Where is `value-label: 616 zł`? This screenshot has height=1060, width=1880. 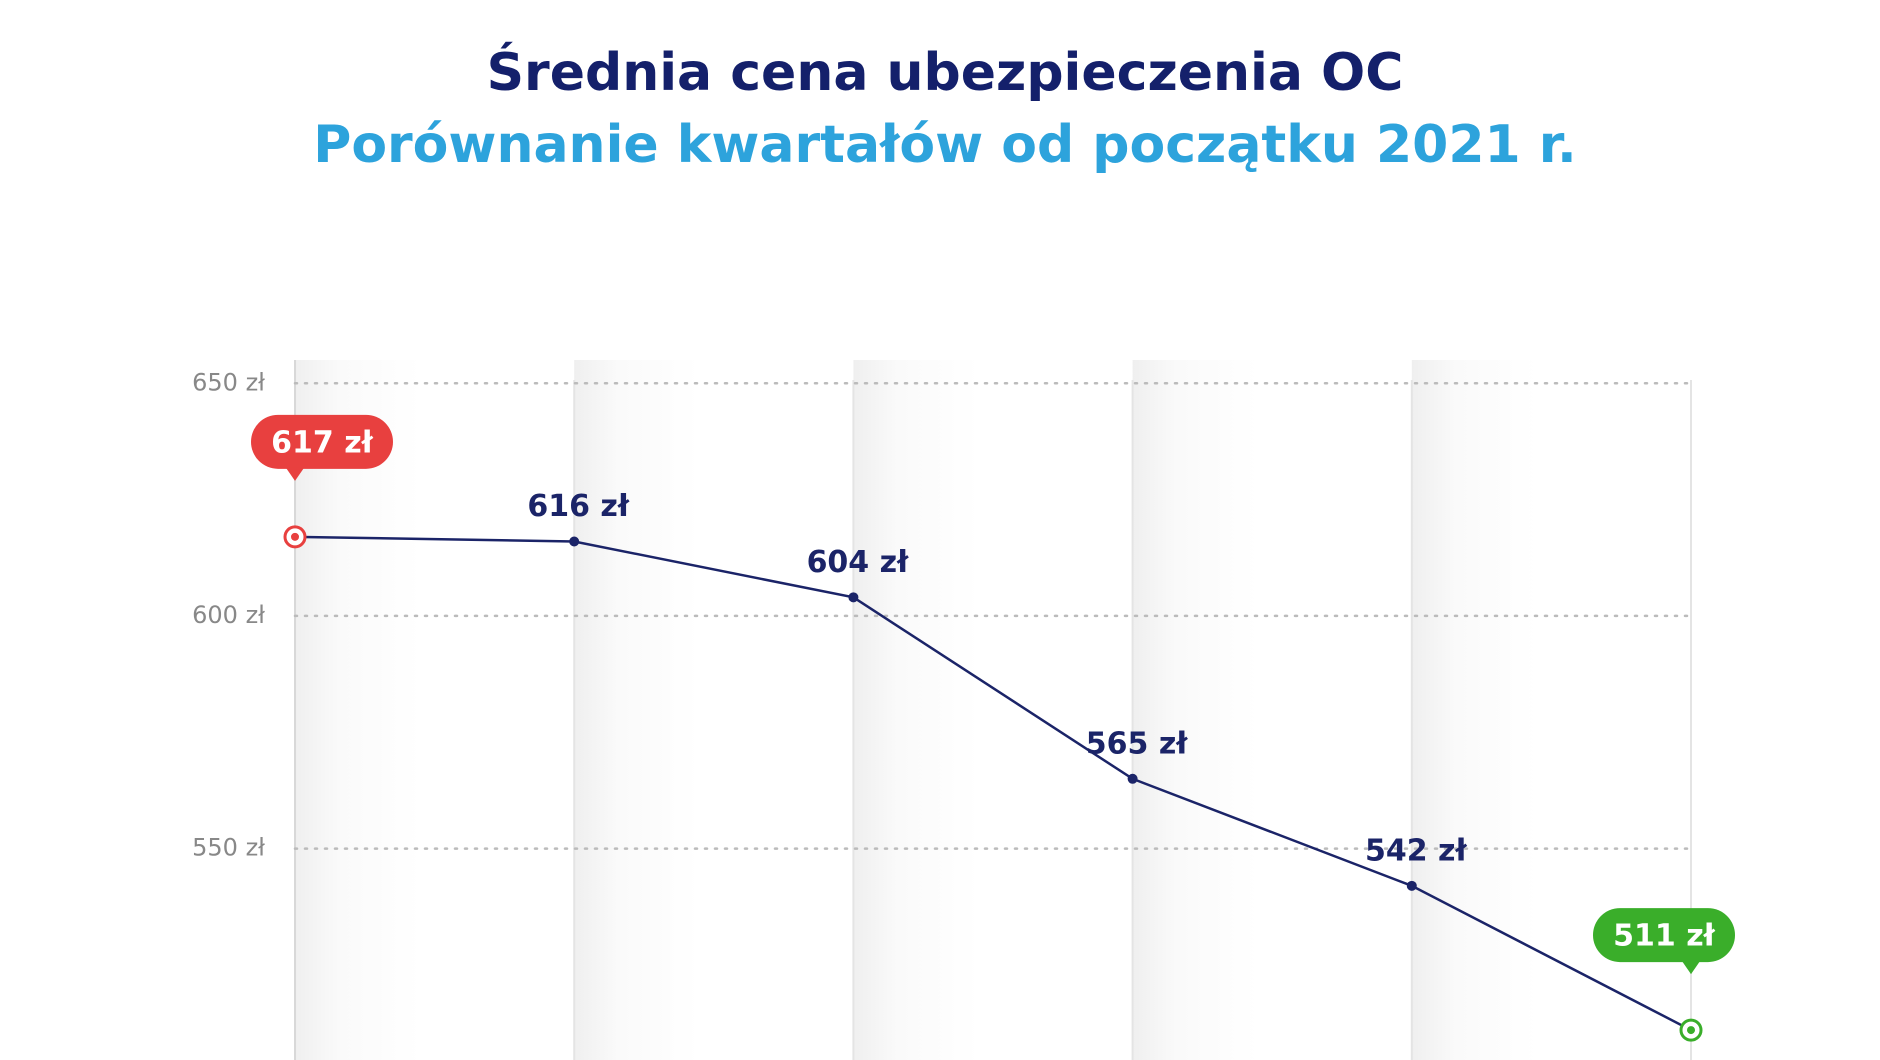 value-label: 616 zł is located at coordinates (578, 506).